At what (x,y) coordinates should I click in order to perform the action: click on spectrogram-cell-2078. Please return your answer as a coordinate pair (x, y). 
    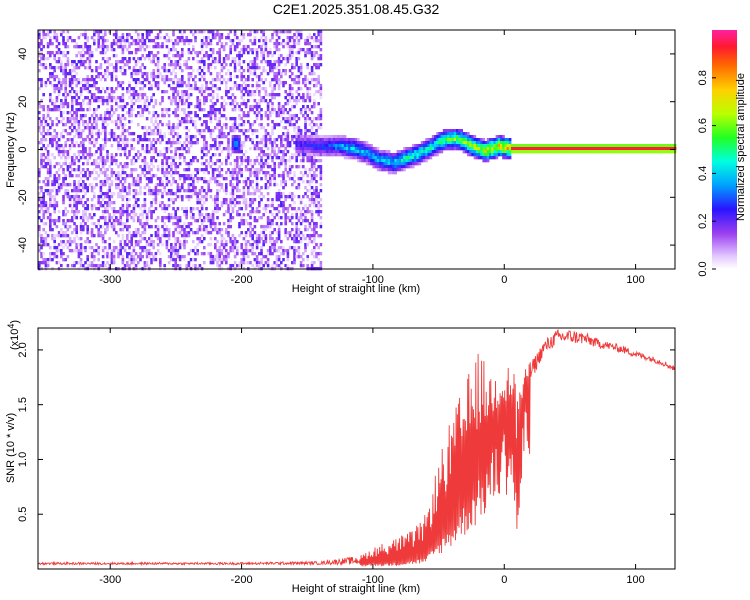
    Looking at the image, I should click on (162, 185).